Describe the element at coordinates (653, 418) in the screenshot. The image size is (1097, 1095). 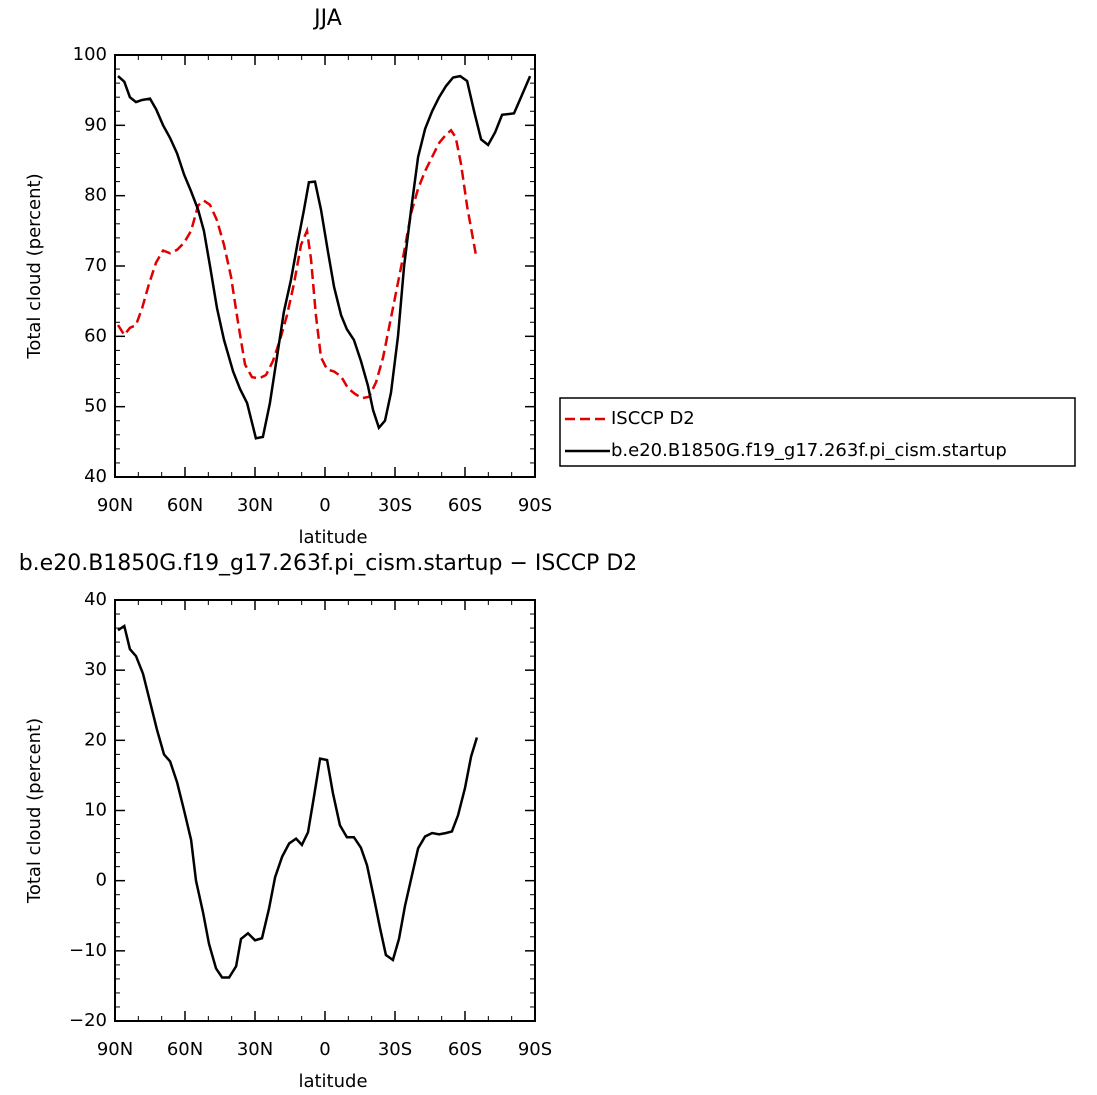
I see `legend-label: ISCCP D2` at that location.